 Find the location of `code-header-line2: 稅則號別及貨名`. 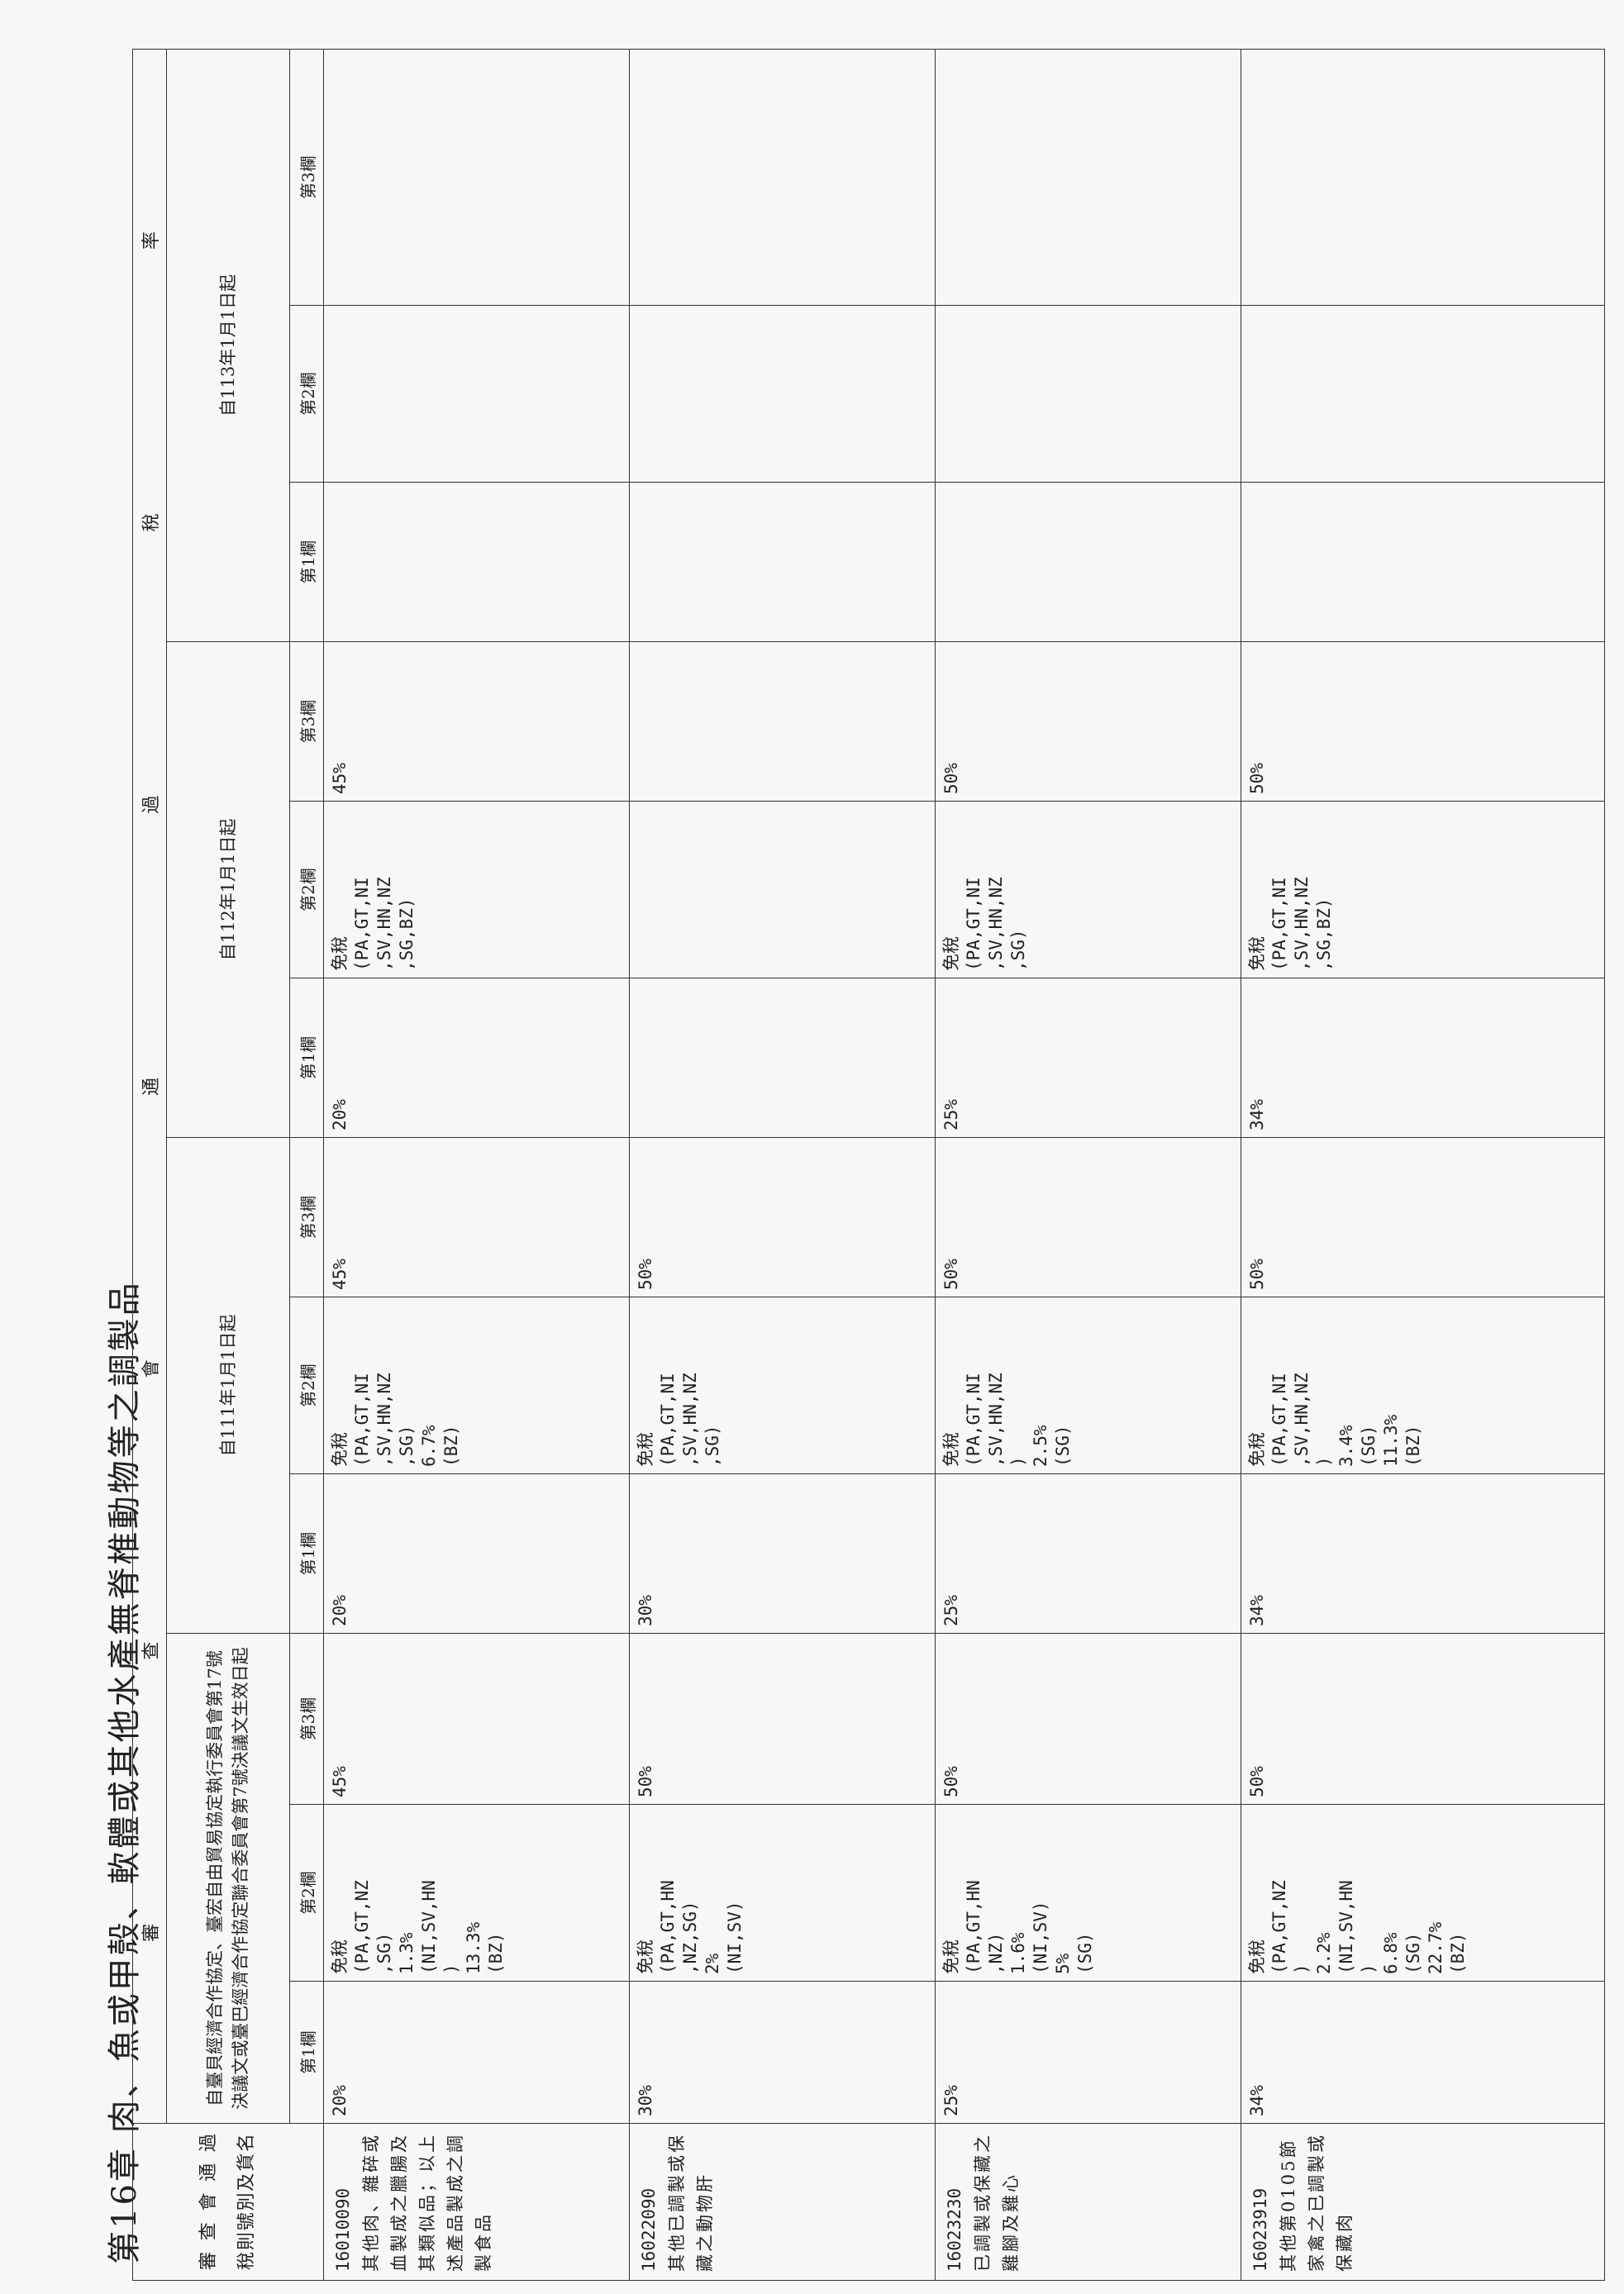

code-header-line2: 稅則號別及貨名 is located at coordinates (247, 2202).